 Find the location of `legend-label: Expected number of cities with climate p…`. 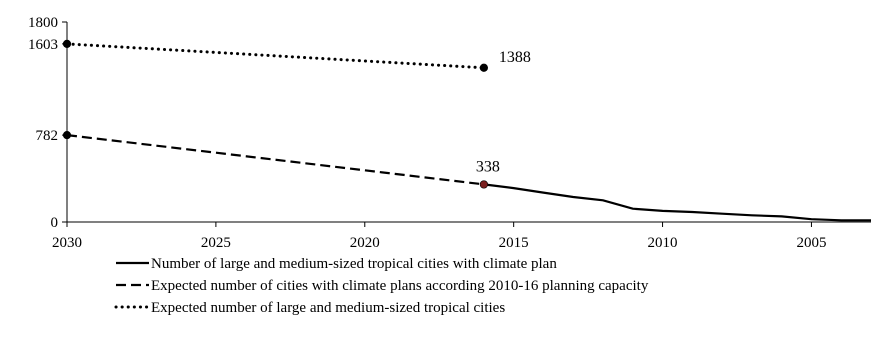

legend-label: Expected number of cities with climate p… is located at coordinates (400, 286).